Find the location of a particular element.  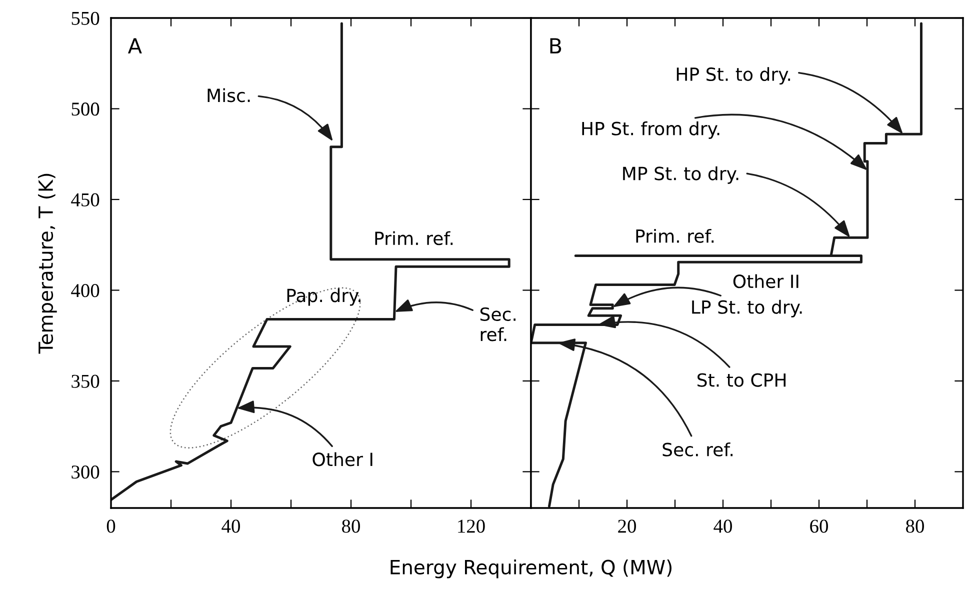

y-tick-label: 400 is located at coordinates (85, 291).